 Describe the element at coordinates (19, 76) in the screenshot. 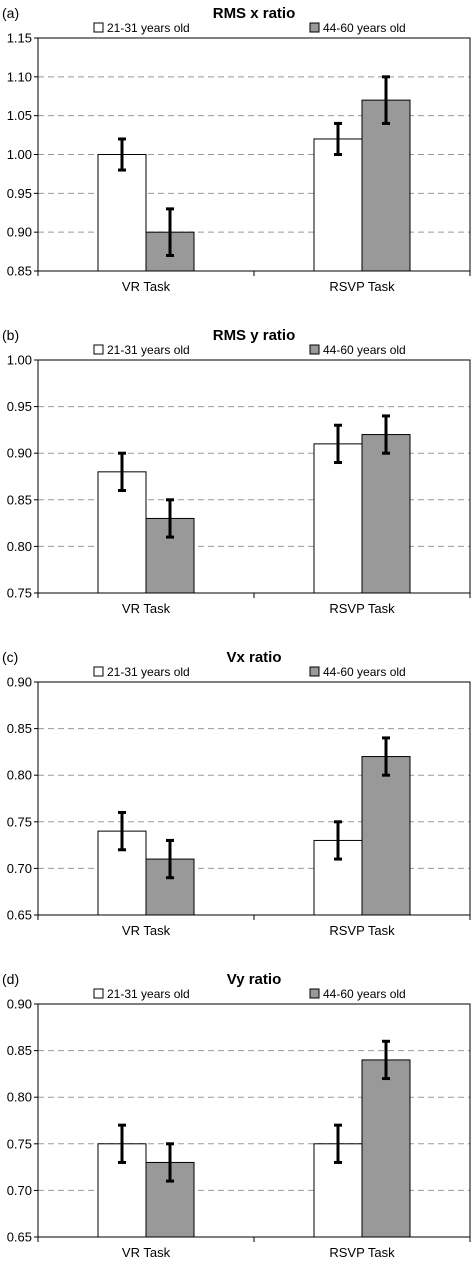

I see `y-tick-label: 1.10` at that location.